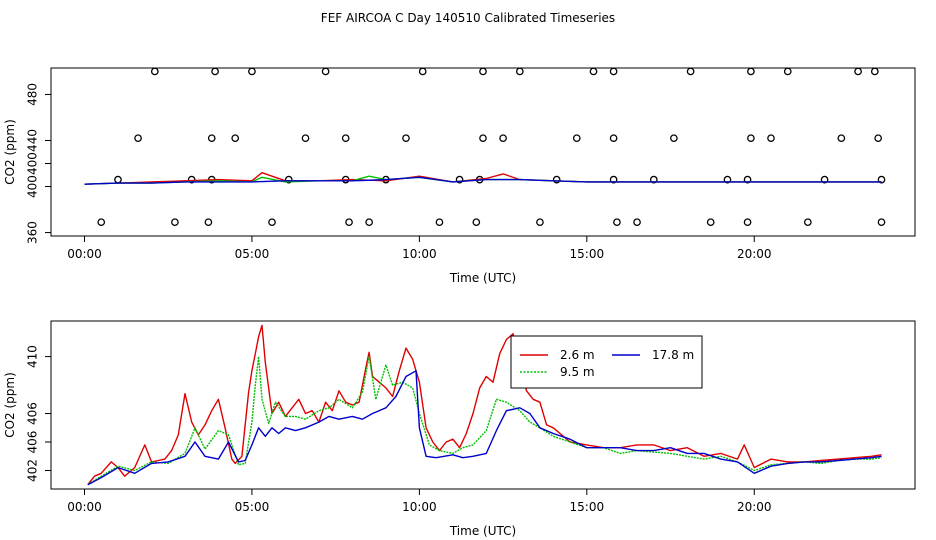 The image size is (936, 540). I want to click on legend-label-9-5m: 9.5 m, so click(577, 372).